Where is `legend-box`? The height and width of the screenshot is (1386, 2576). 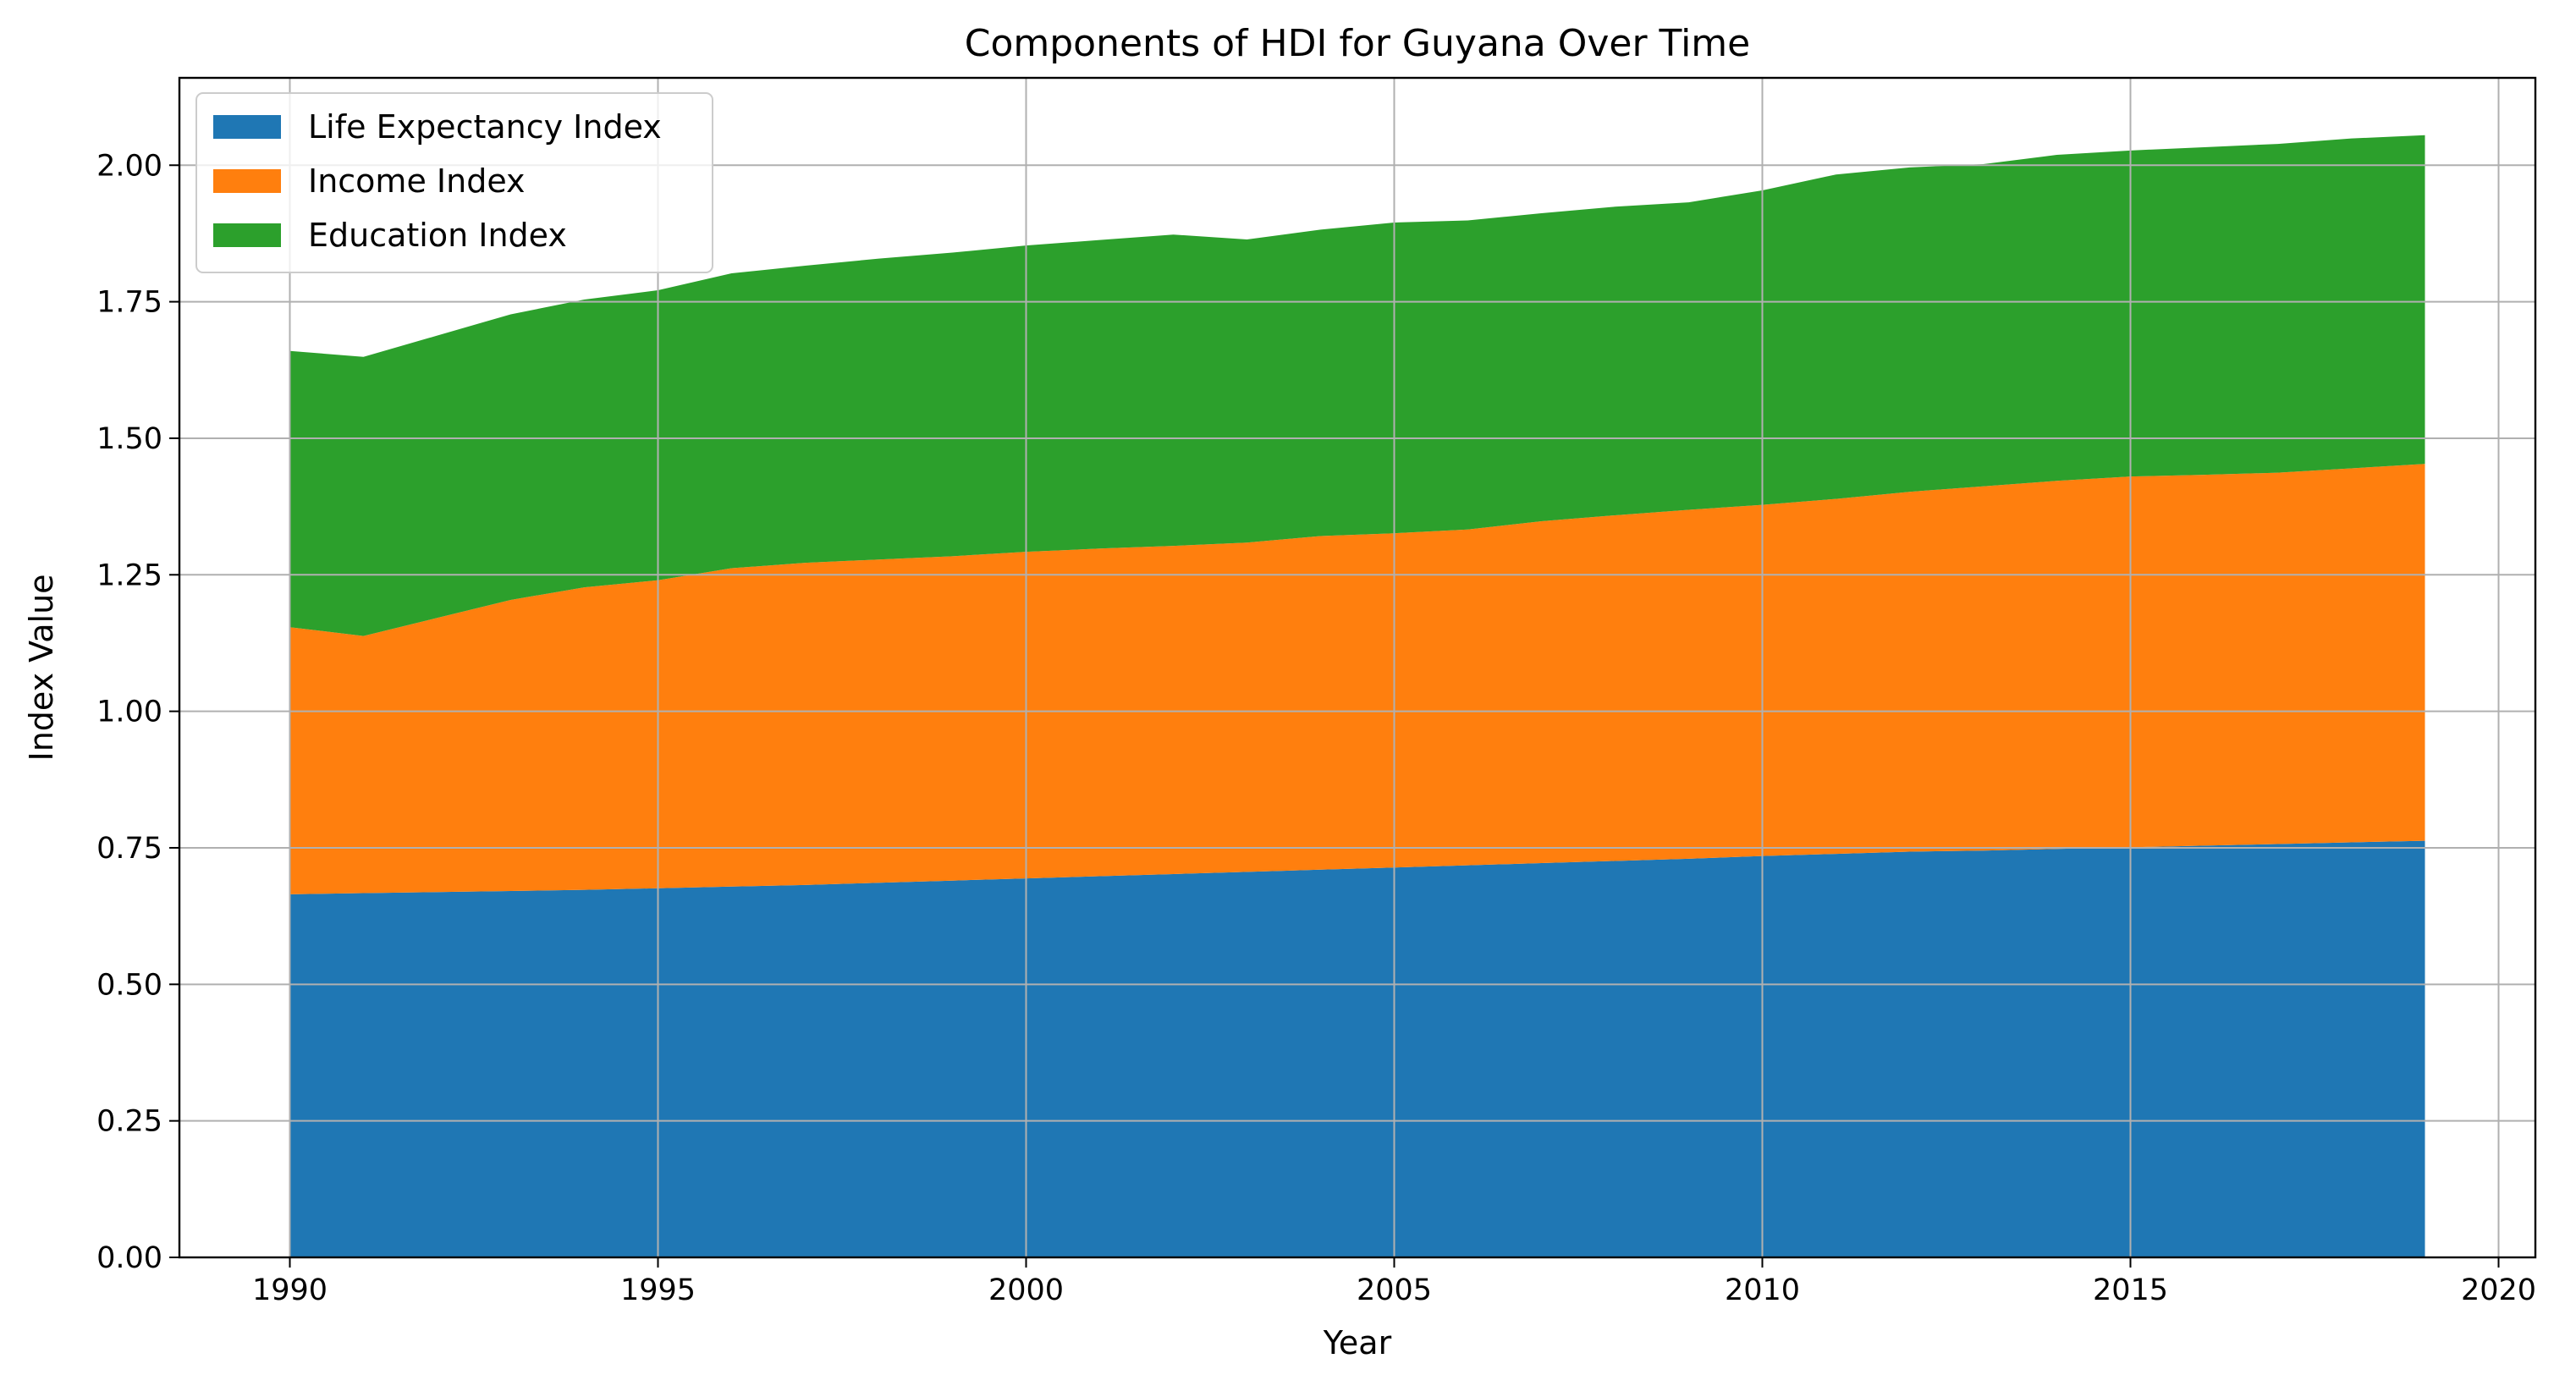
legend-box is located at coordinates (454, 182).